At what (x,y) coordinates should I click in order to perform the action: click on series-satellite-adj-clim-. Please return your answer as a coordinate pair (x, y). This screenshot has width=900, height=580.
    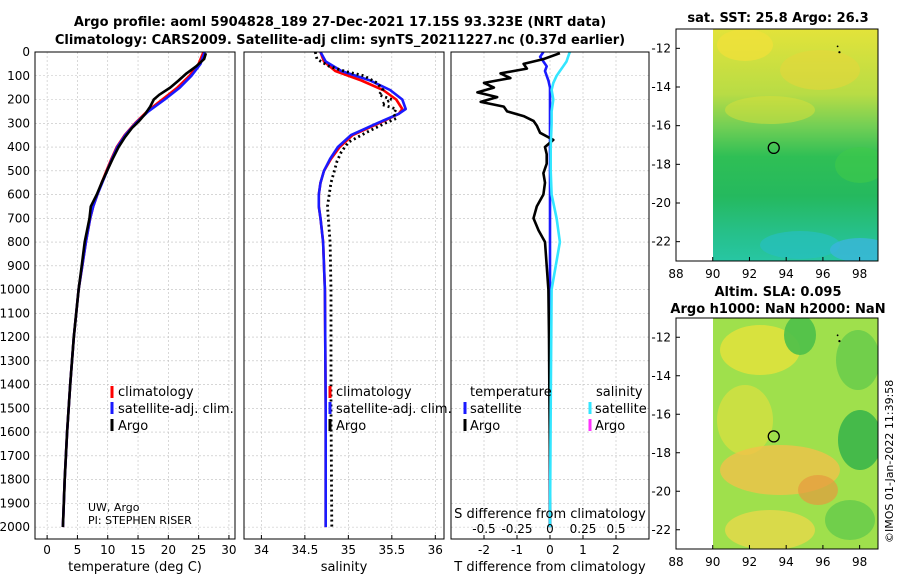
    Looking at the image, I should click on (362, 290).